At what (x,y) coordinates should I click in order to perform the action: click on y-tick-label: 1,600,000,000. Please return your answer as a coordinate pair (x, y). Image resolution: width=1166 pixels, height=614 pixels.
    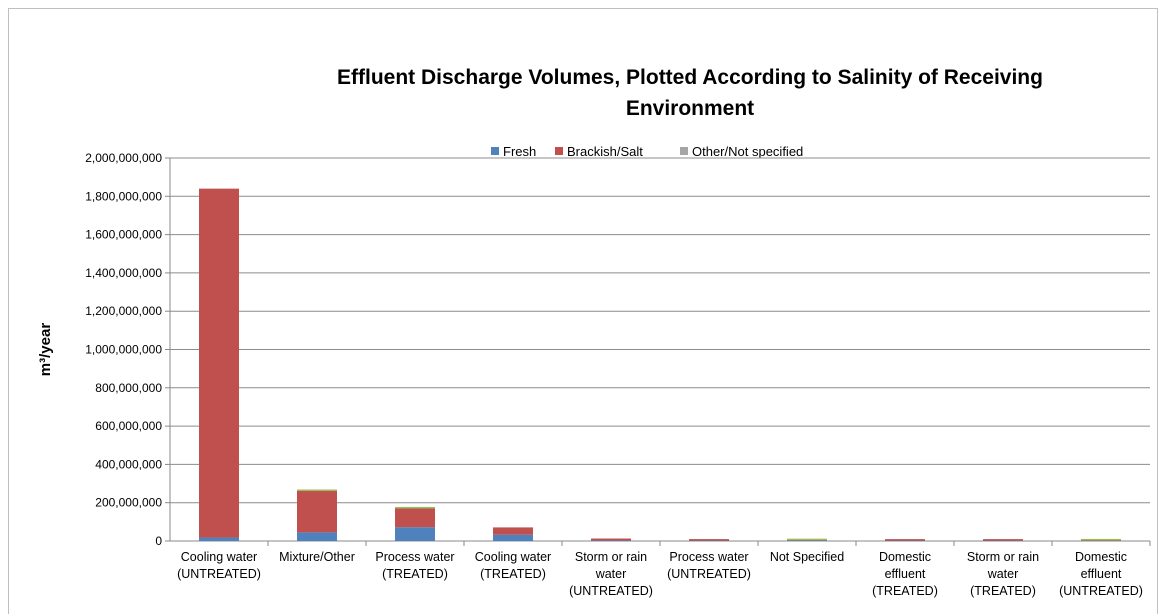
    Looking at the image, I should click on (123, 235).